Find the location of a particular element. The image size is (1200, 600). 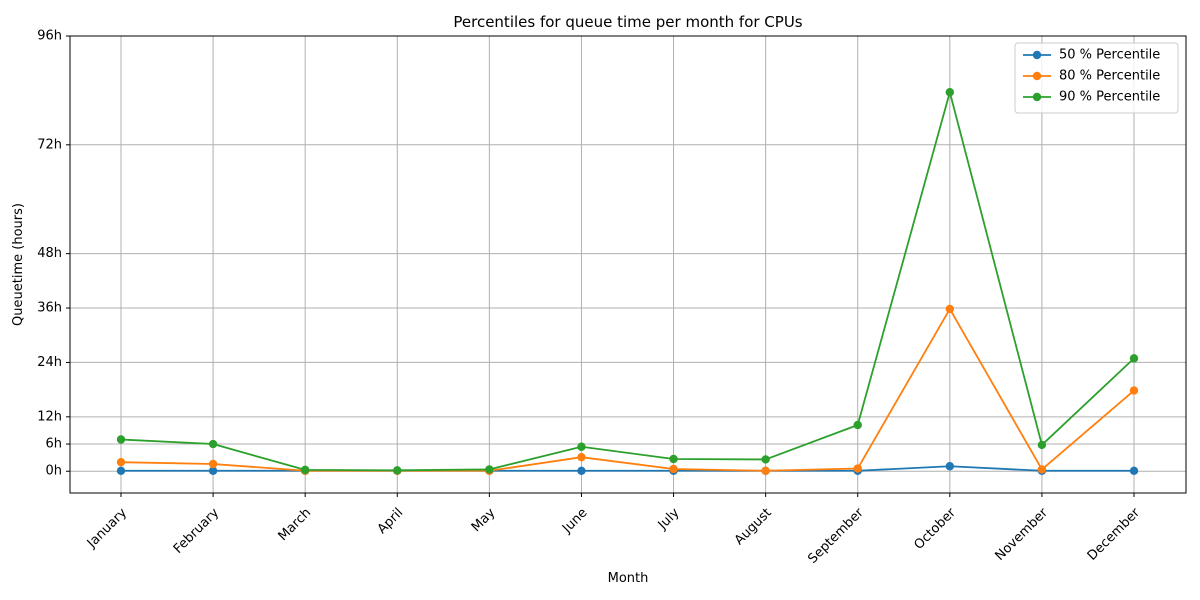

legend-label: 50 % Percentile is located at coordinates (1109, 55).